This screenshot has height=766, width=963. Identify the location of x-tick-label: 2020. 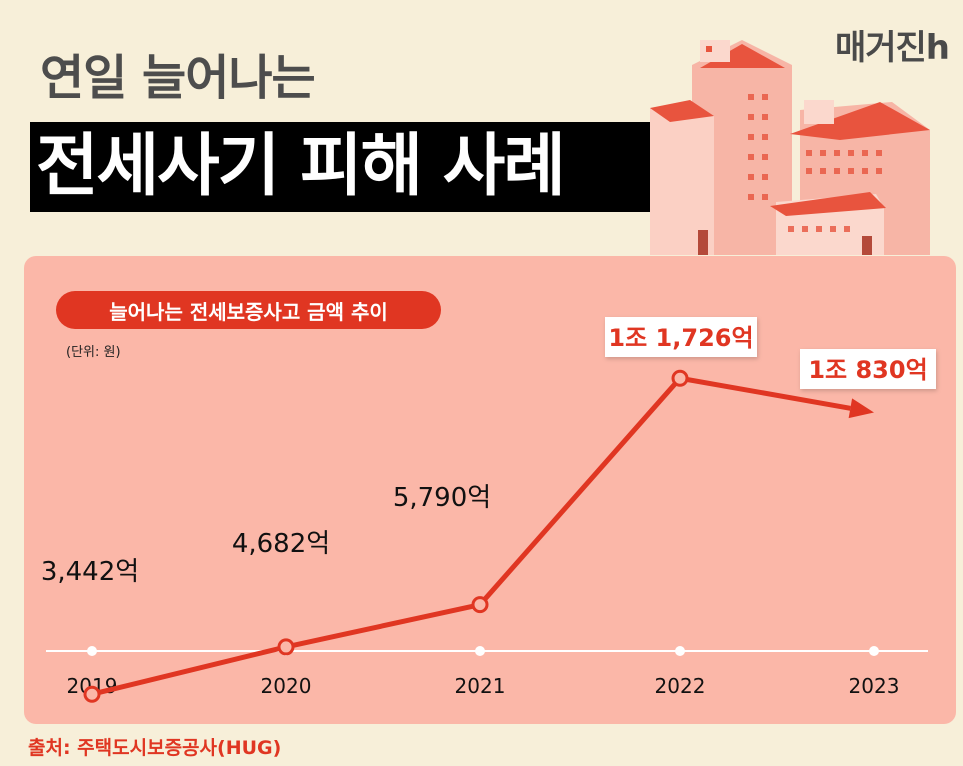
(286, 686).